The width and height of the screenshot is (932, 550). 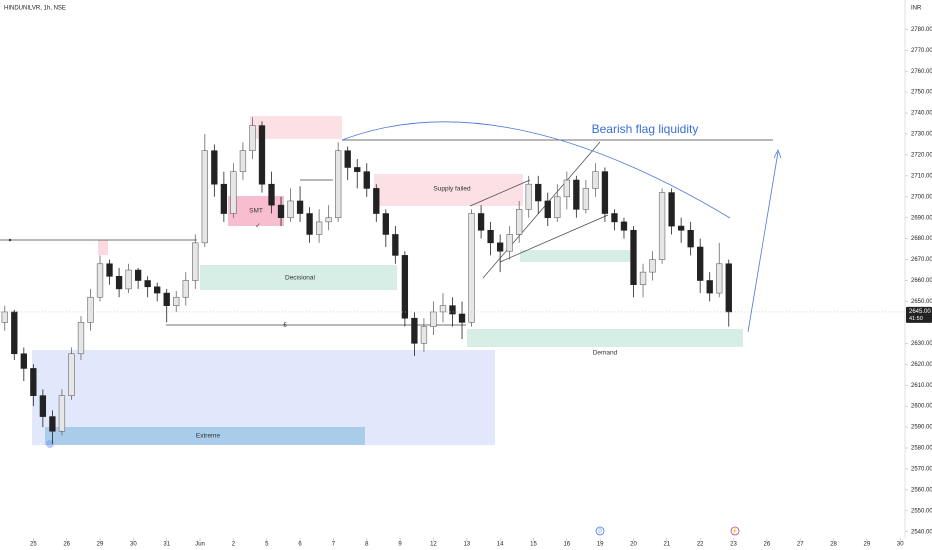 What do you see at coordinates (921, 218) in the screenshot?
I see `y-tick-label: 2690.00` at bounding box center [921, 218].